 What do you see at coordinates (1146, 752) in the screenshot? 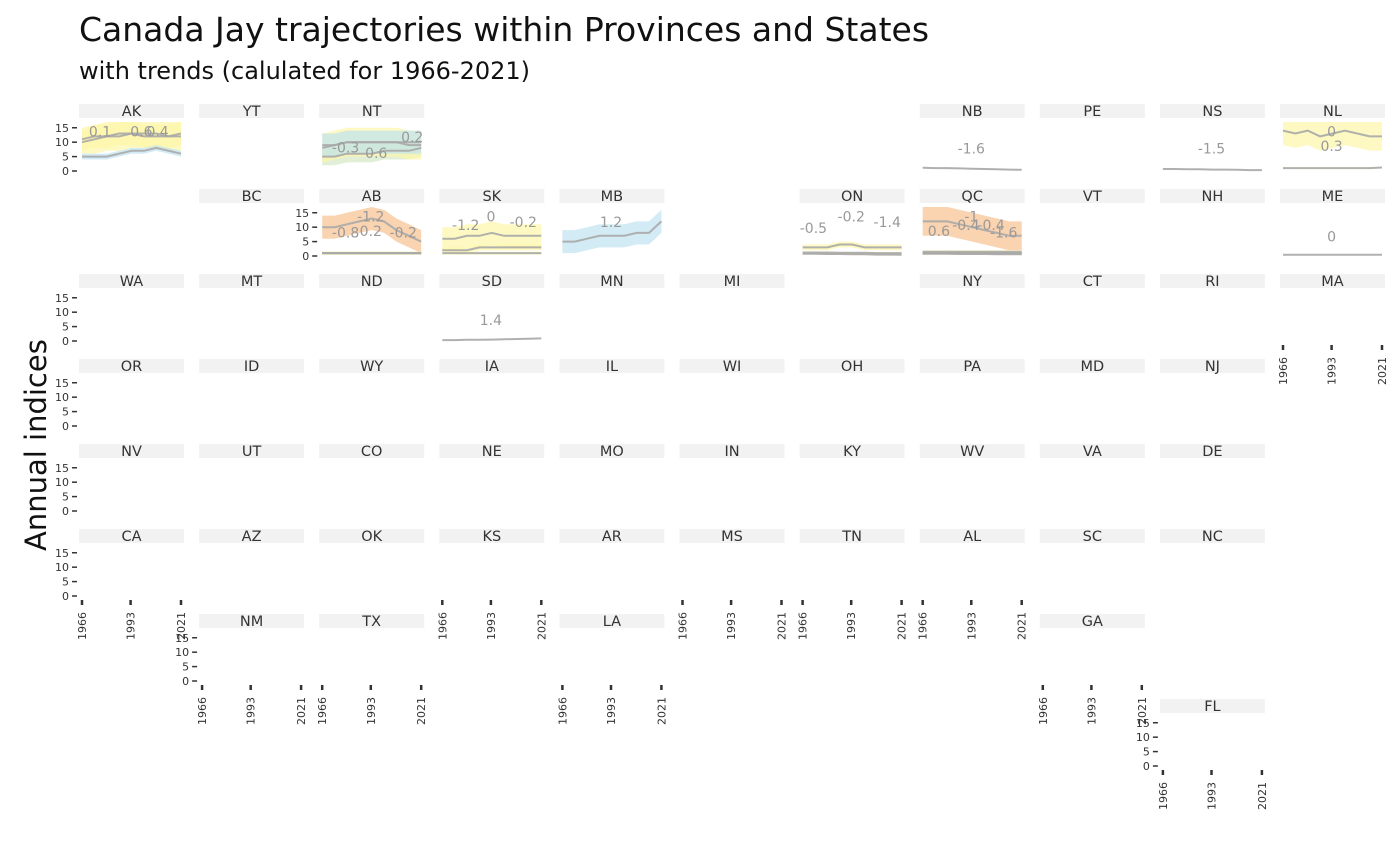
I see `y-tick-label-fl-5: 5` at bounding box center [1146, 752].